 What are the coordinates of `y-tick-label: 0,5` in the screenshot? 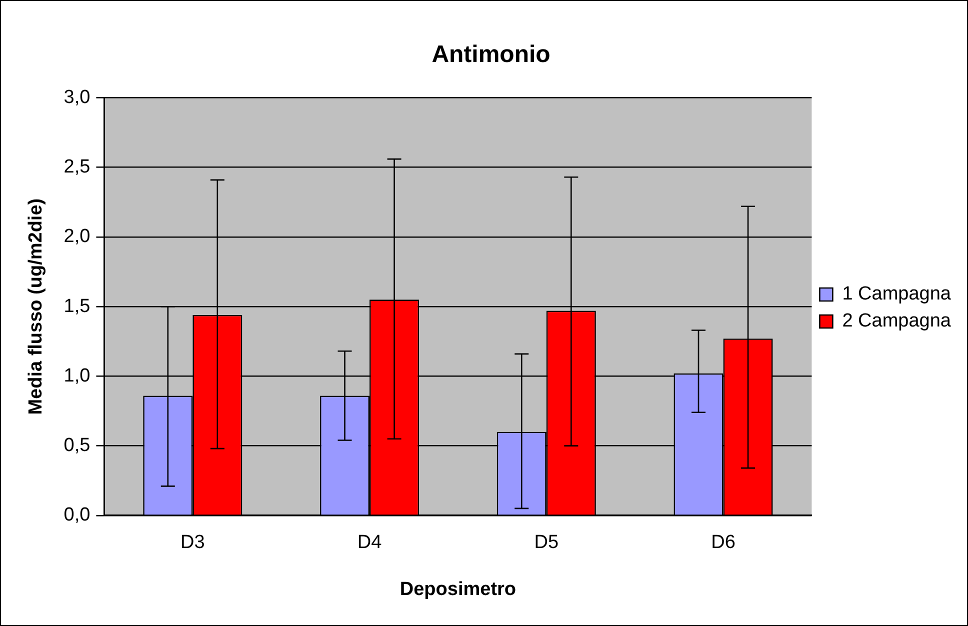 It's located at (77, 445).